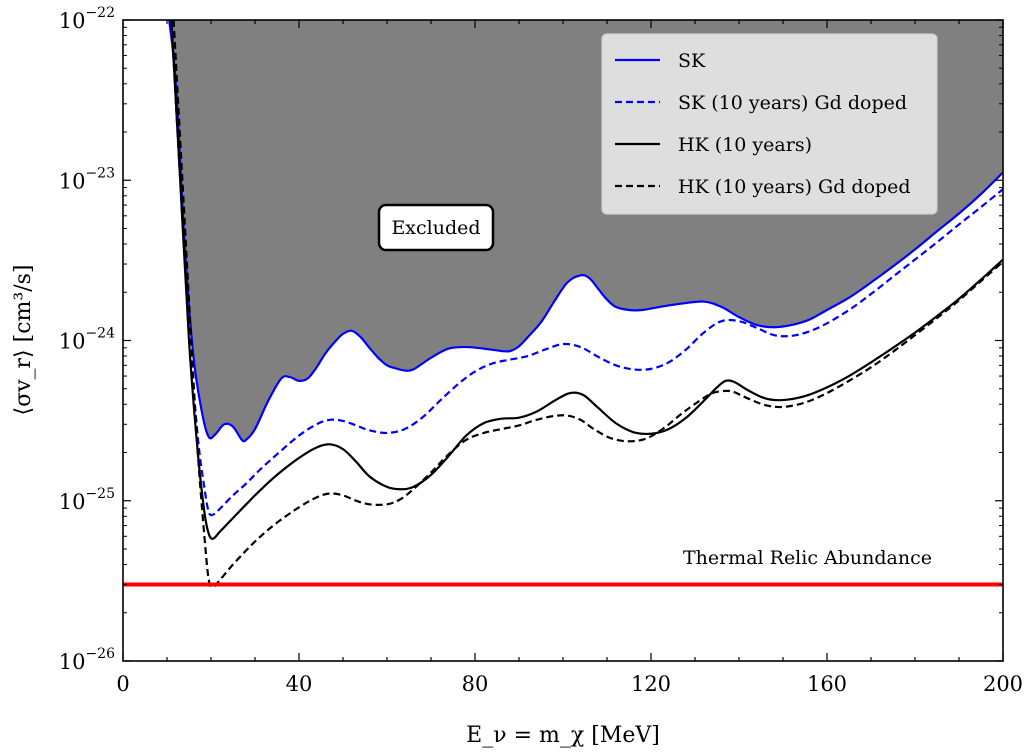 The height and width of the screenshot is (753, 1029). Describe the element at coordinates (792, 103) in the screenshot. I see `legend-label: SK (10 years) Gd doped` at that location.